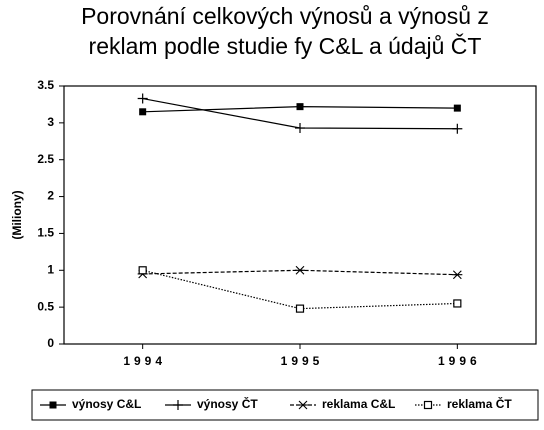 The height and width of the screenshot is (430, 544). What do you see at coordinates (358, 404) in the screenshot?
I see `legend-label: reklama C&L` at bounding box center [358, 404].